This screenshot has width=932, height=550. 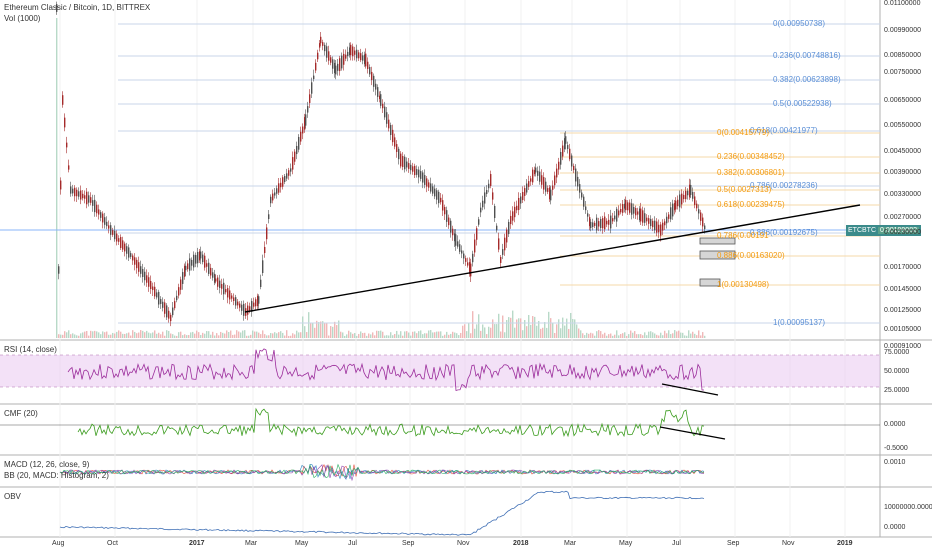 I want to click on projection-box, so click(x=717, y=255).